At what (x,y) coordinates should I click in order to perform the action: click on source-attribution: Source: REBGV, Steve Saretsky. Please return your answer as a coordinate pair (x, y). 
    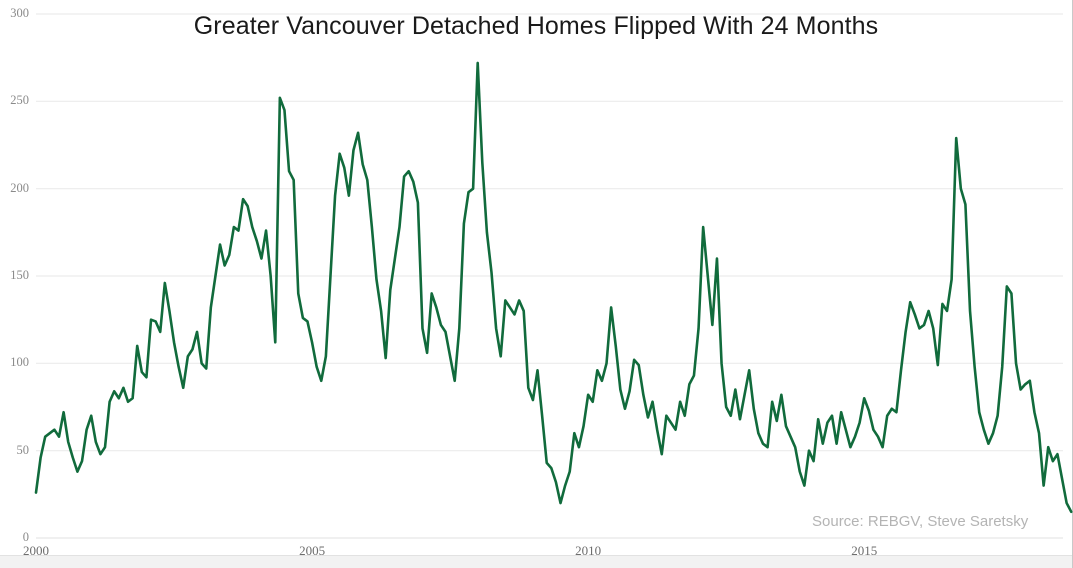
    Looking at the image, I should click on (920, 521).